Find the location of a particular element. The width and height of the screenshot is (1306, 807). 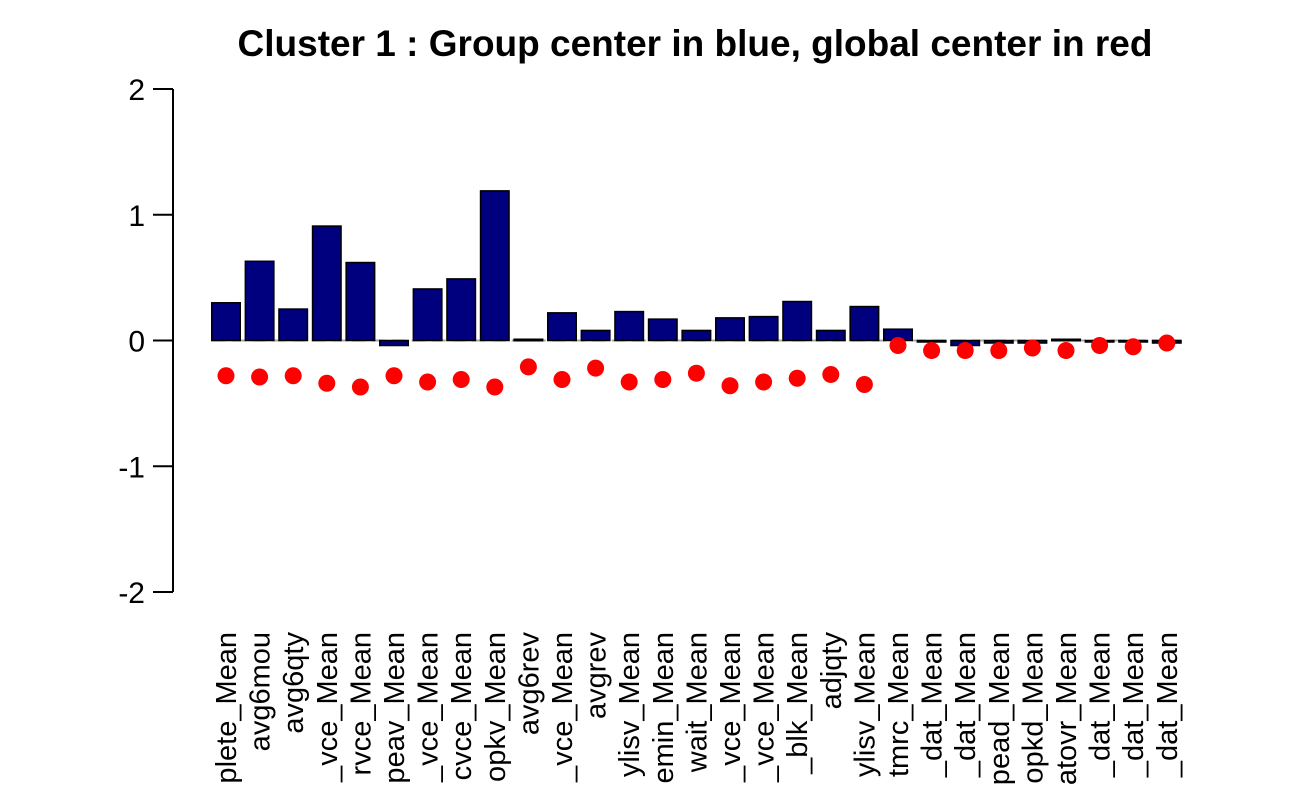

x-tick-label: adjqty is located at coordinates (832, 671).